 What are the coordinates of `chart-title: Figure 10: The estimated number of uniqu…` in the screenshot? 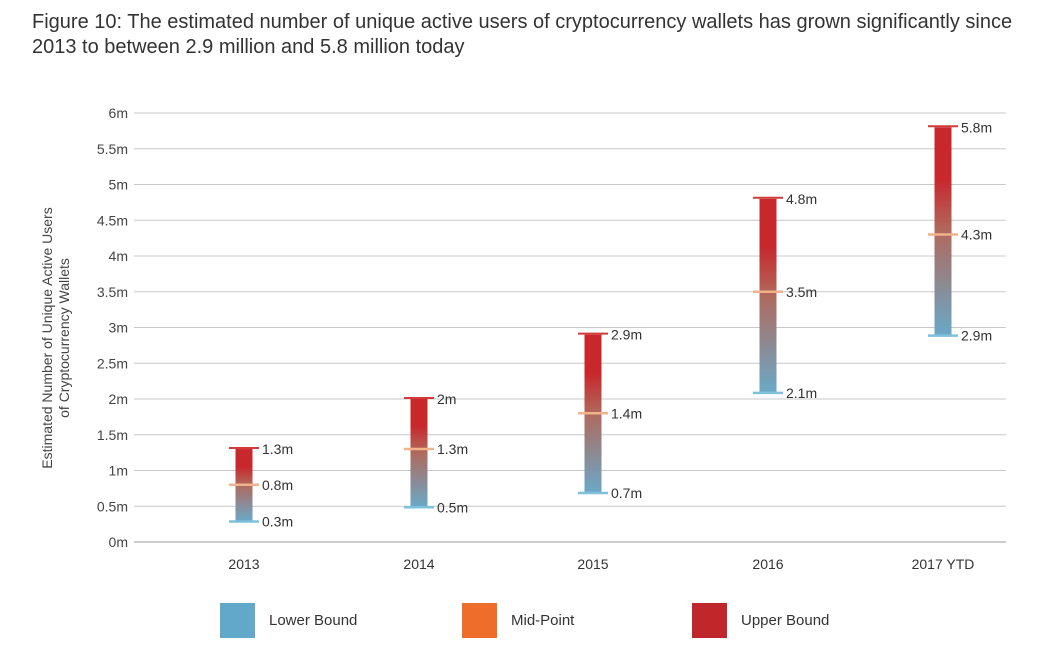 It's located at (522, 34).